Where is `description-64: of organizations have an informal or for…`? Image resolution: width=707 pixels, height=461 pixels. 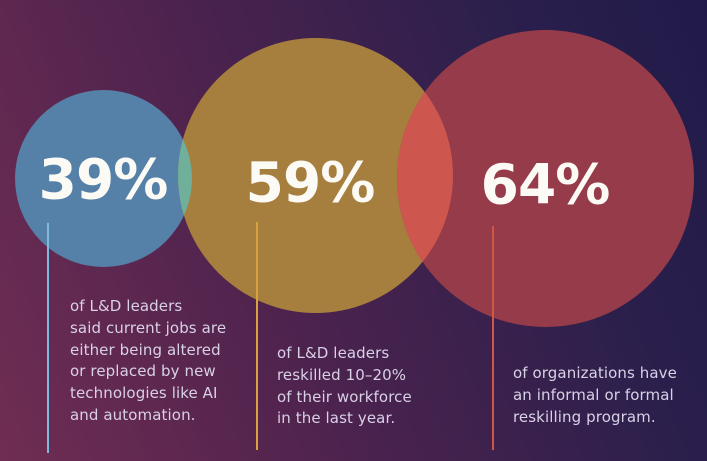
description-64: of organizations have an informal or for… is located at coordinates (595, 395).